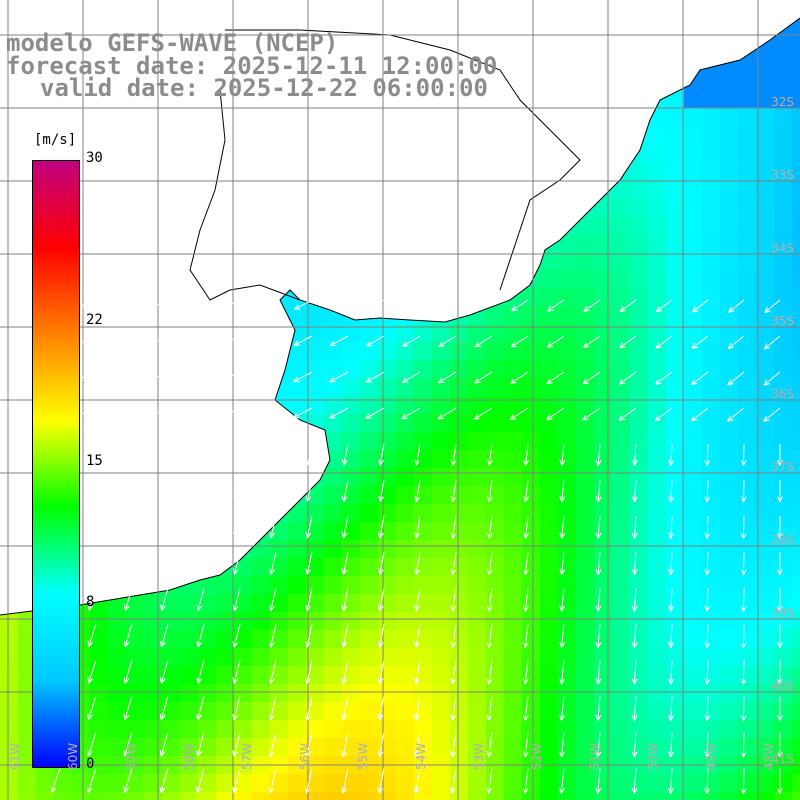 This screenshot has width=800, height=800. Describe the element at coordinates (245, 195) in the screenshot. I see `border-line` at that location.